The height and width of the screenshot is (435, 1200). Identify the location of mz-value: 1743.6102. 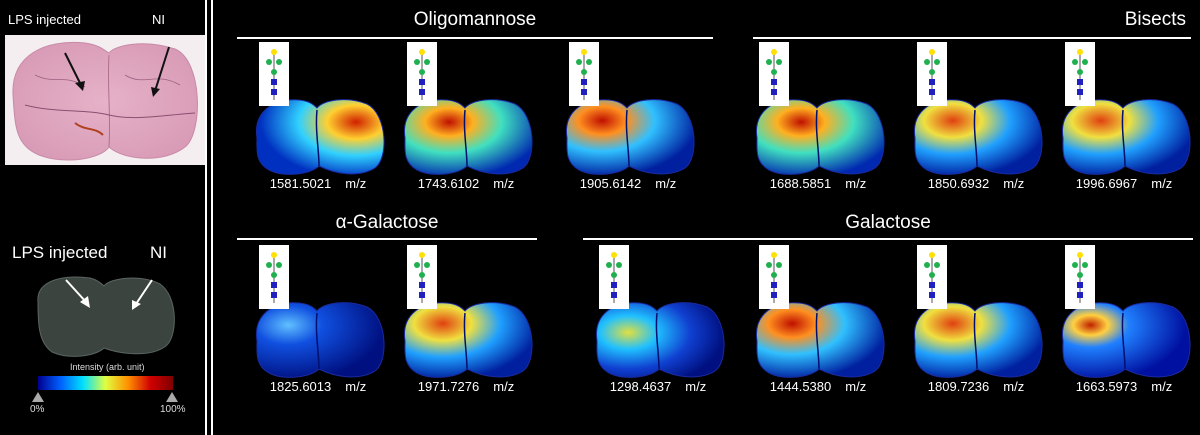
(448, 183).